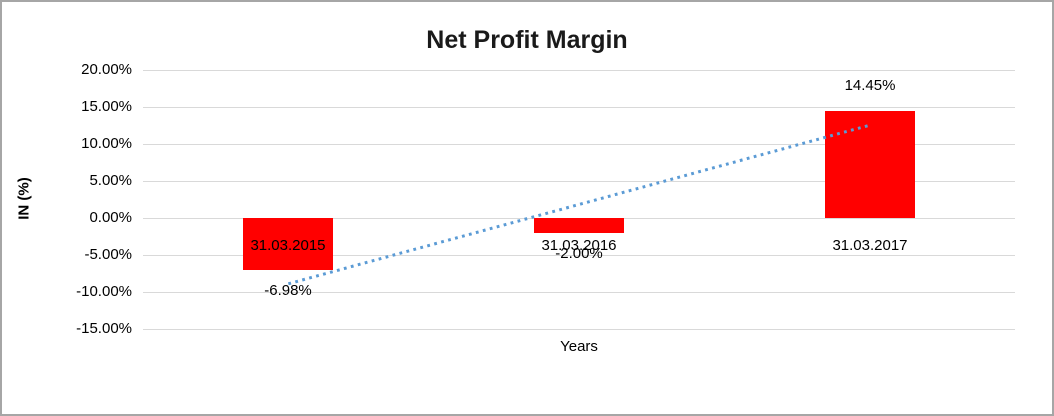 Image resolution: width=1054 pixels, height=416 pixels. What do you see at coordinates (870, 85) in the screenshot?
I see `data-label: 14.45%` at bounding box center [870, 85].